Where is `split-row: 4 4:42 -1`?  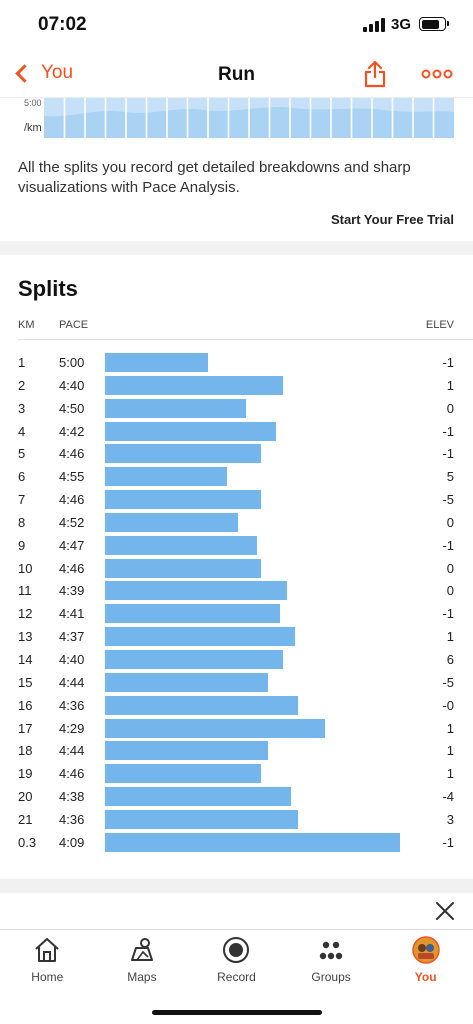
split-row: 4 4:42 -1 is located at coordinates (236, 431).